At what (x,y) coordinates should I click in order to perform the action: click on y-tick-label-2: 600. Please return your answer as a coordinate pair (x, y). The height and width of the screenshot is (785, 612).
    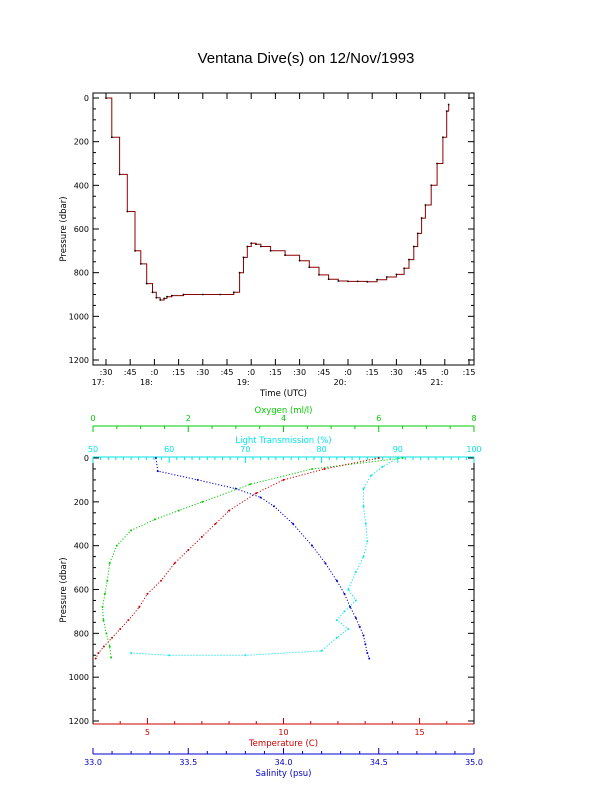
    Looking at the image, I should click on (81, 590).